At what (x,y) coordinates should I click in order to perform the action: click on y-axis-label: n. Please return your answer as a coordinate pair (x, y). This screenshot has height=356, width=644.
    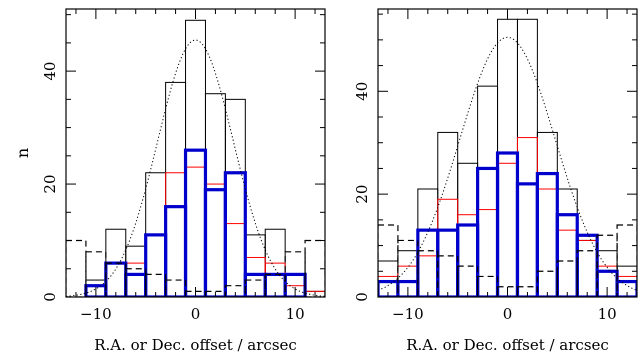
    Looking at the image, I should click on (22, 153).